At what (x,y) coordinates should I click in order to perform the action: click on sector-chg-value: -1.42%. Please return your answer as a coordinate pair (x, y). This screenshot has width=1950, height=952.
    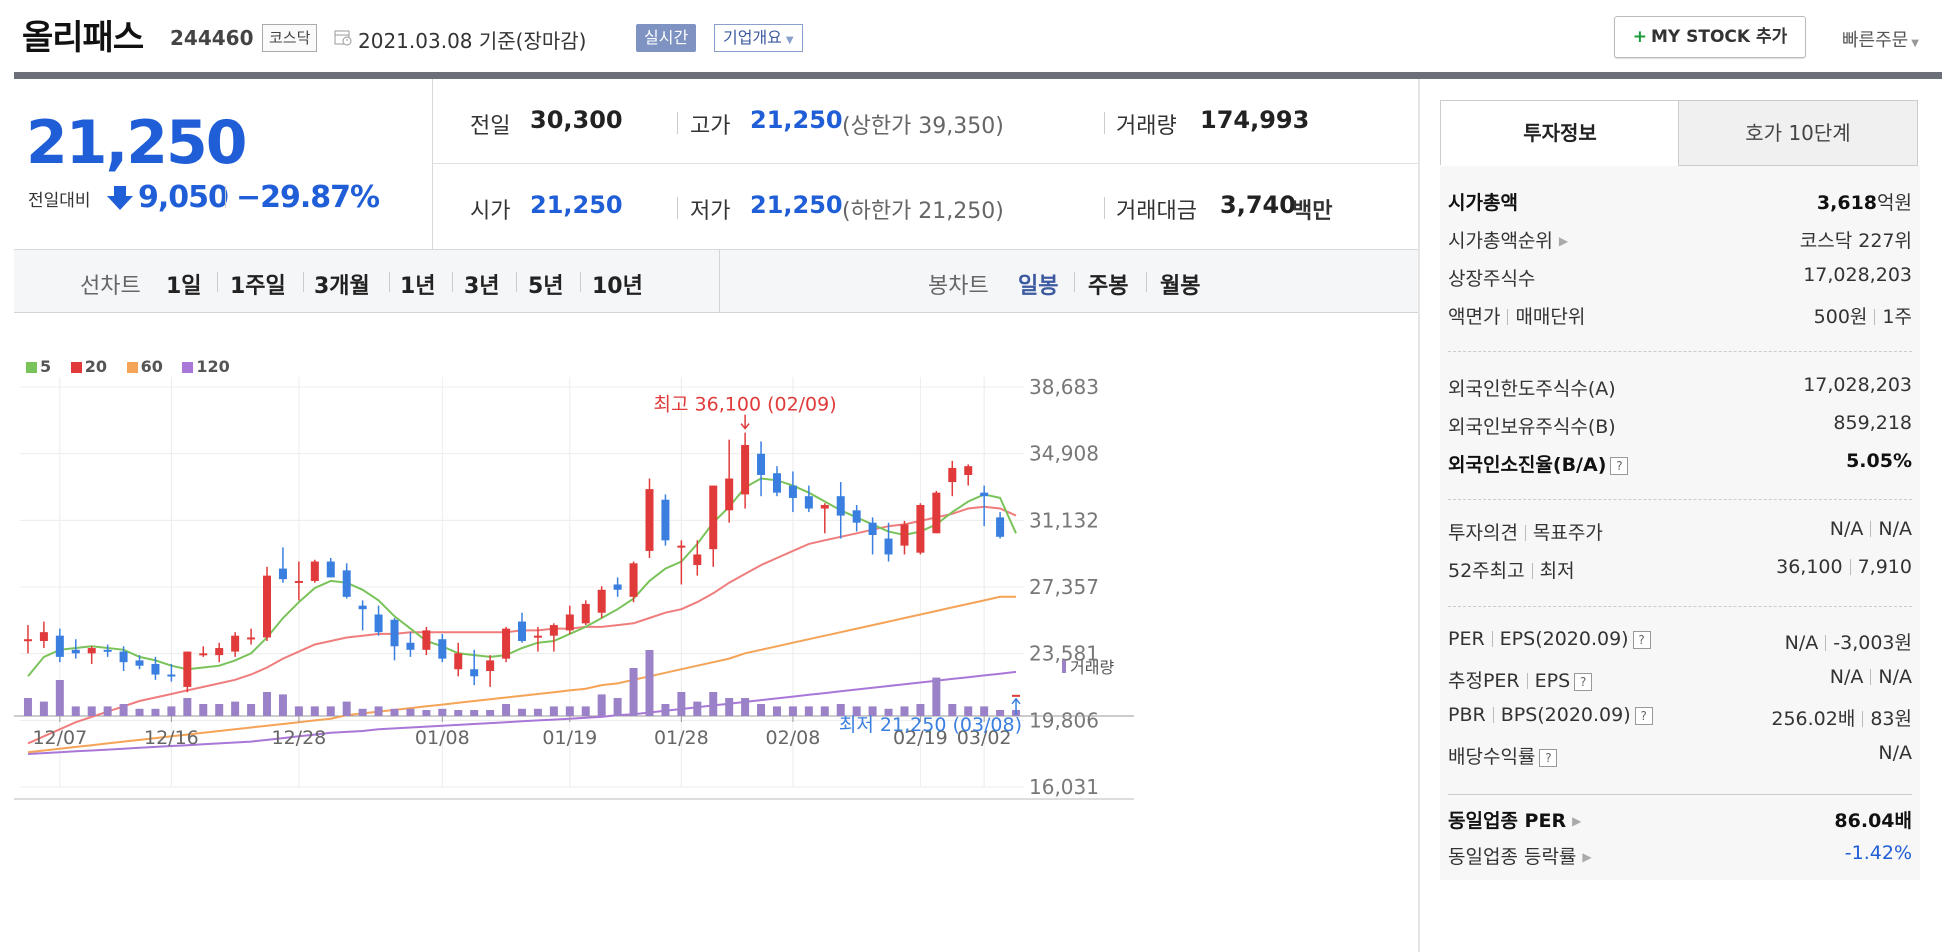
    Looking at the image, I should click on (1878, 853).